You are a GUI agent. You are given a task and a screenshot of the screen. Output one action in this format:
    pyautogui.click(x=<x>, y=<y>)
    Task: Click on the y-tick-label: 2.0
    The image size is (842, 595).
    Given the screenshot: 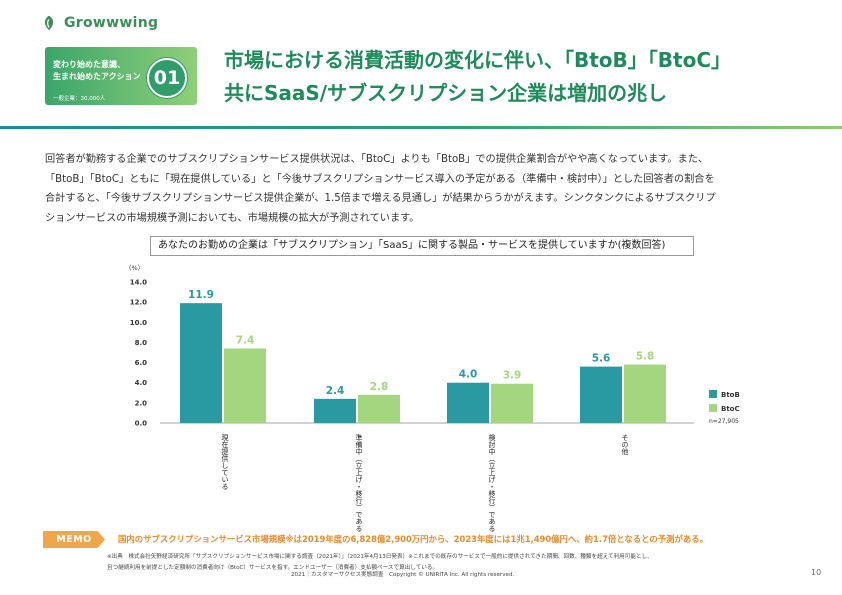 What is the action you would take?
    pyautogui.click(x=141, y=403)
    